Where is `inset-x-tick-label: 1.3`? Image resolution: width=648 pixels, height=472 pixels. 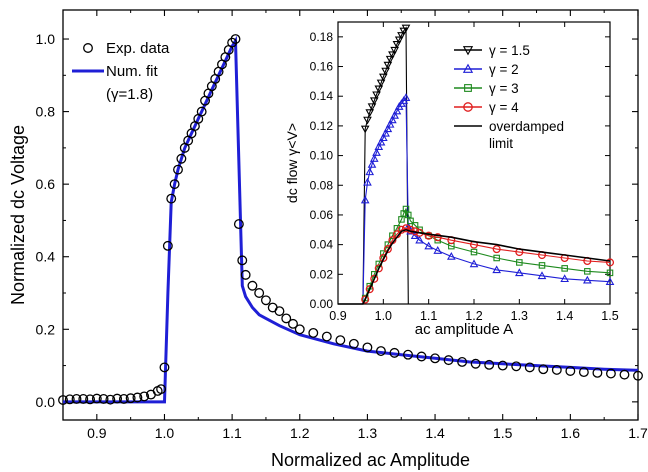 inset-x-tick-label: 1.3 is located at coordinates (519, 316).